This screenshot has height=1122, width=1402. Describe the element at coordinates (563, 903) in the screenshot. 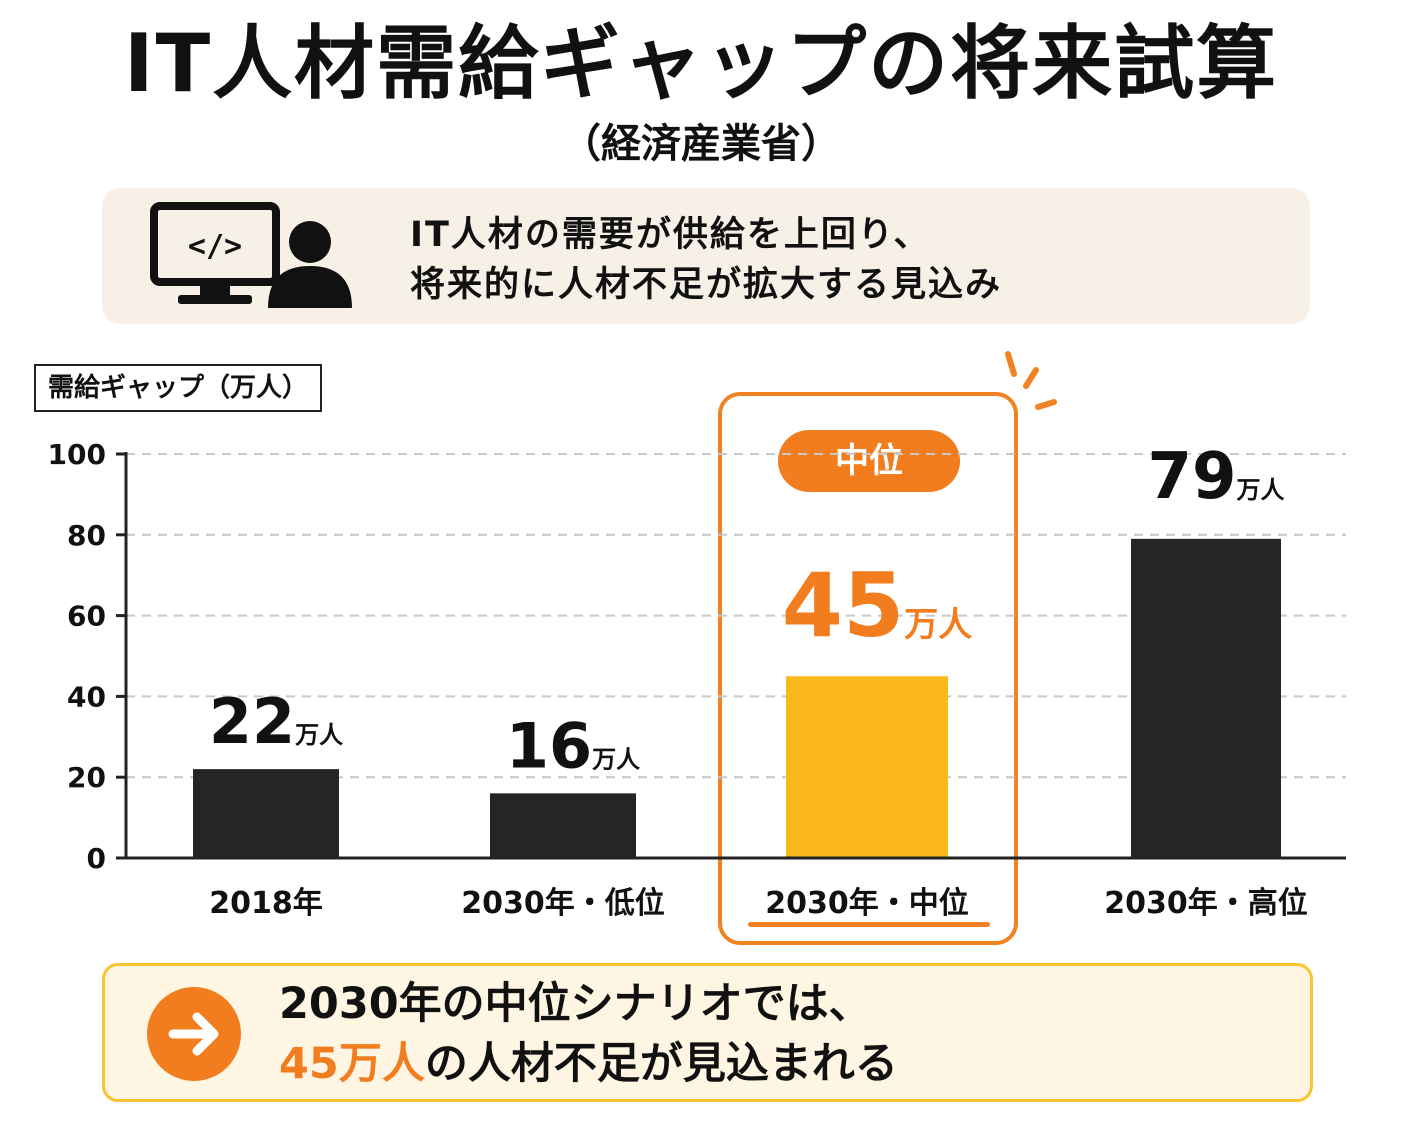

I see `x-category-label: 2030年・低位` at that location.